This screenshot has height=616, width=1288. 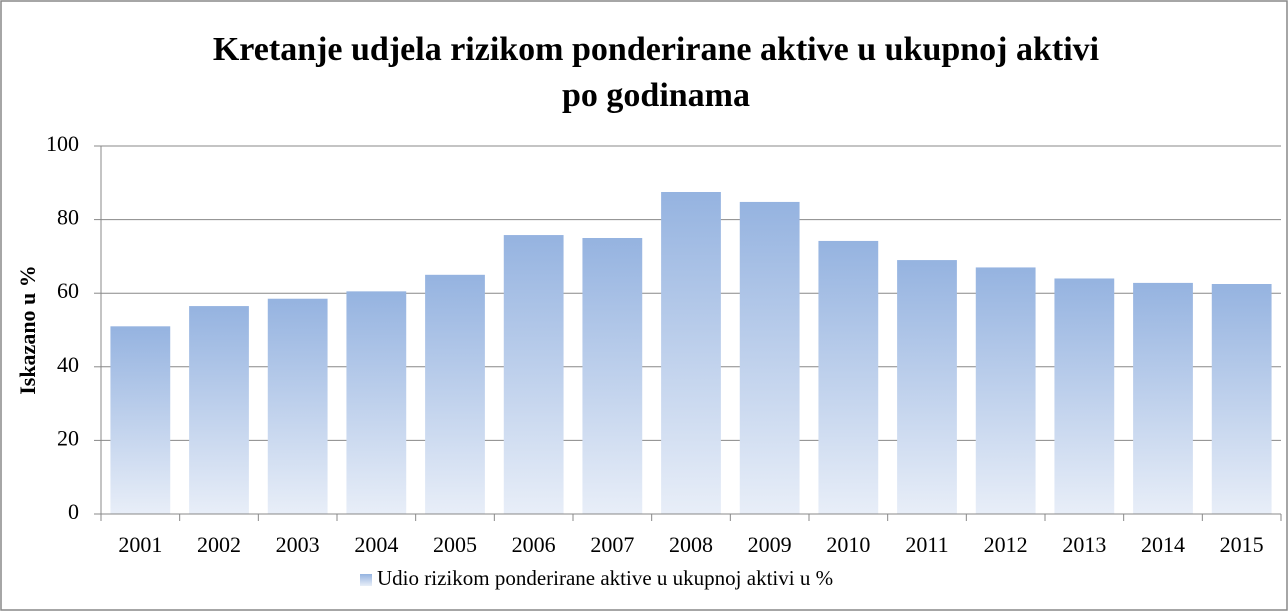 I want to click on x-tick-label: 2007, so click(x=612, y=544).